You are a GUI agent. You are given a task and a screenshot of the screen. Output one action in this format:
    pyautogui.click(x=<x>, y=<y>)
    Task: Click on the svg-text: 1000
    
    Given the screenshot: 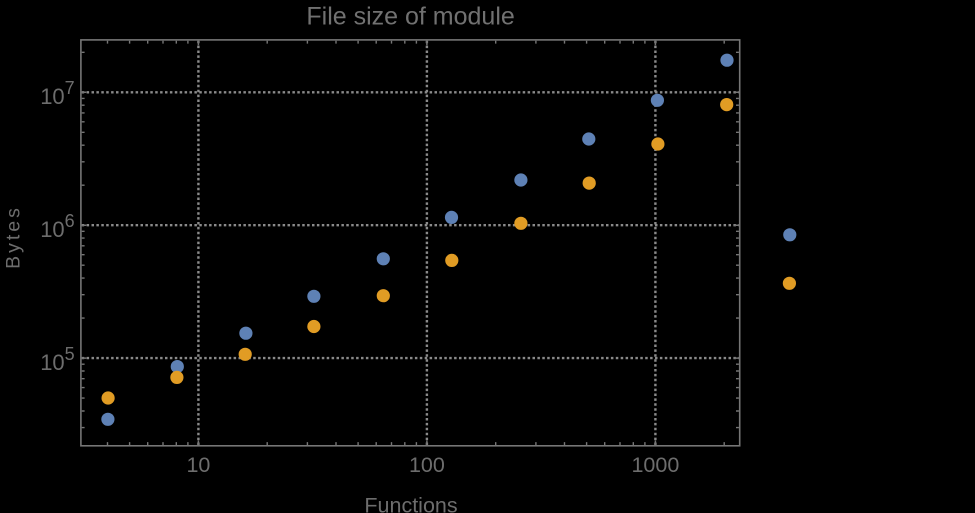 What is the action you would take?
    pyautogui.click(x=655, y=465)
    